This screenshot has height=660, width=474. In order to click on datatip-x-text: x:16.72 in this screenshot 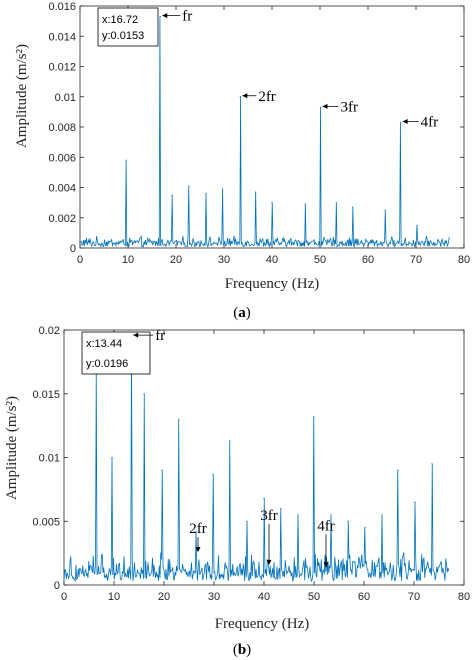, I will do `click(120, 20)`.